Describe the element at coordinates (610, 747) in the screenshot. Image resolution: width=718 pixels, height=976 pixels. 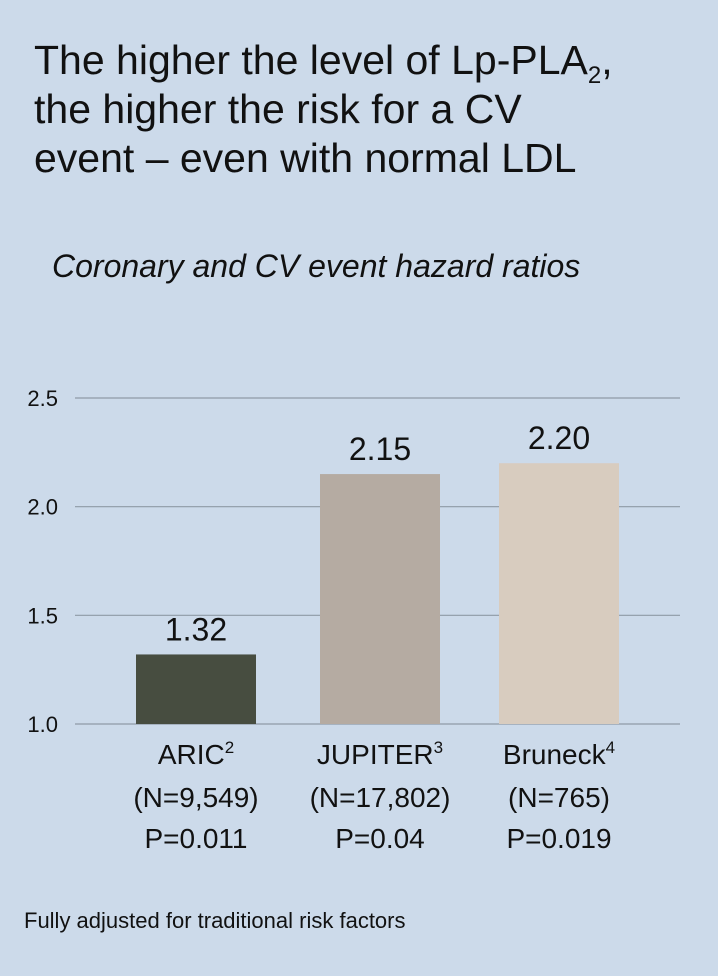
I see `category-superscript: 4` at that location.